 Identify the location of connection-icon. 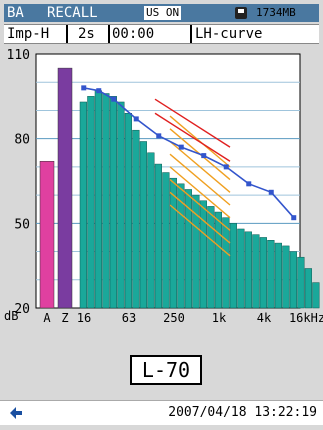
(16, 413).